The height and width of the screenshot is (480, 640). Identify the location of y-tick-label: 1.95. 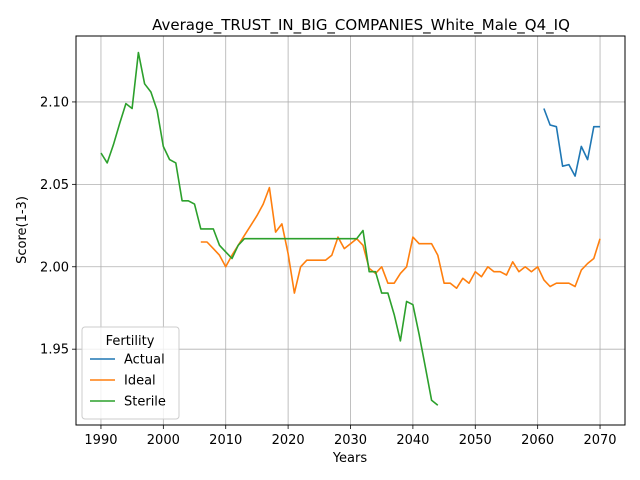
(54, 350).